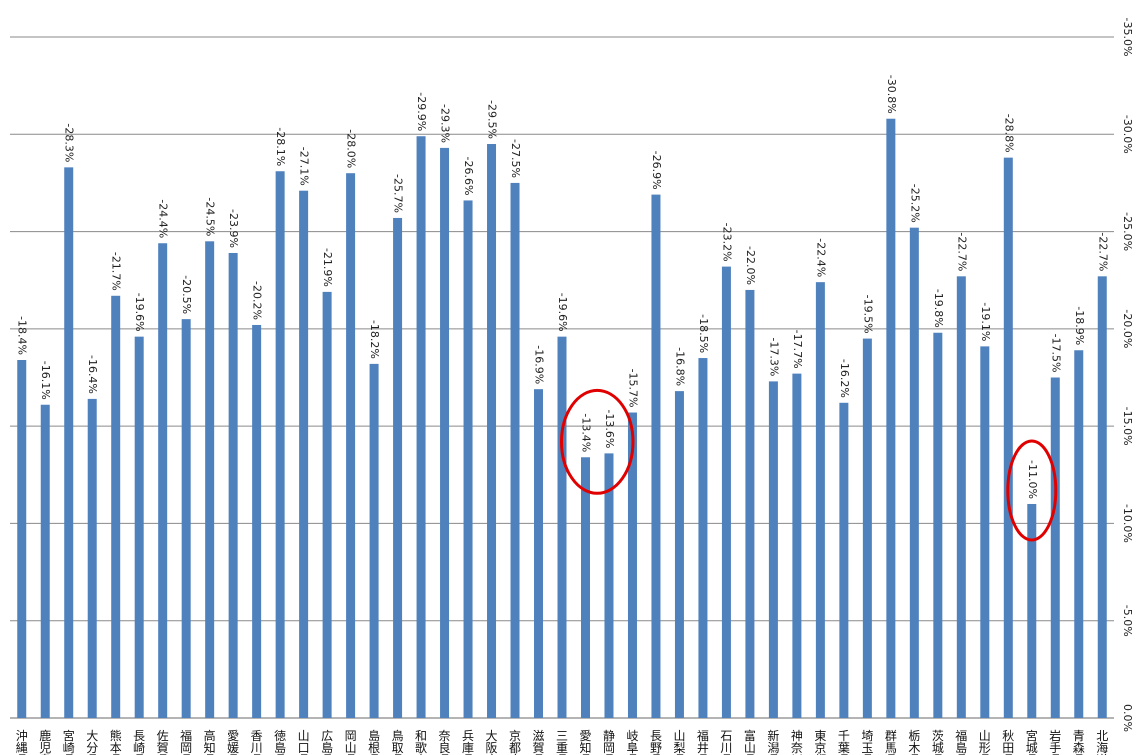 The image size is (1144, 755). What do you see at coordinates (1127, 328) in the screenshot?
I see `y-tick-label: -20.0%` at bounding box center [1127, 328].